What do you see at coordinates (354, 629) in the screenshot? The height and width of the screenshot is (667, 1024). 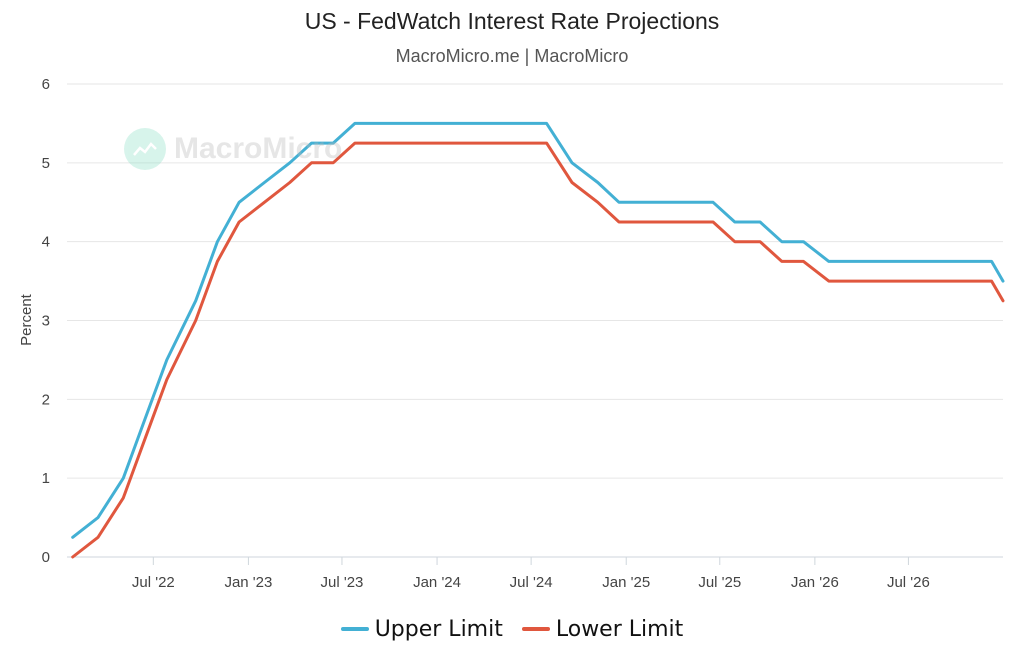 I see `legend-swatch-upper-limit` at bounding box center [354, 629].